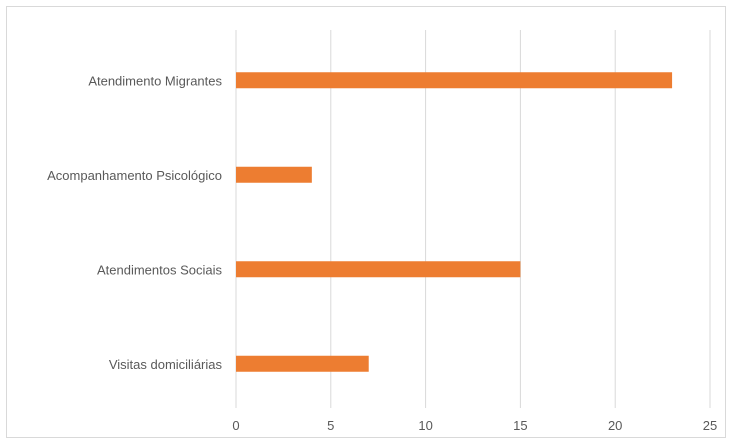 This screenshot has height=443, width=731. What do you see at coordinates (235, 425) in the screenshot?
I see `x-tick-label-0: 0` at bounding box center [235, 425].